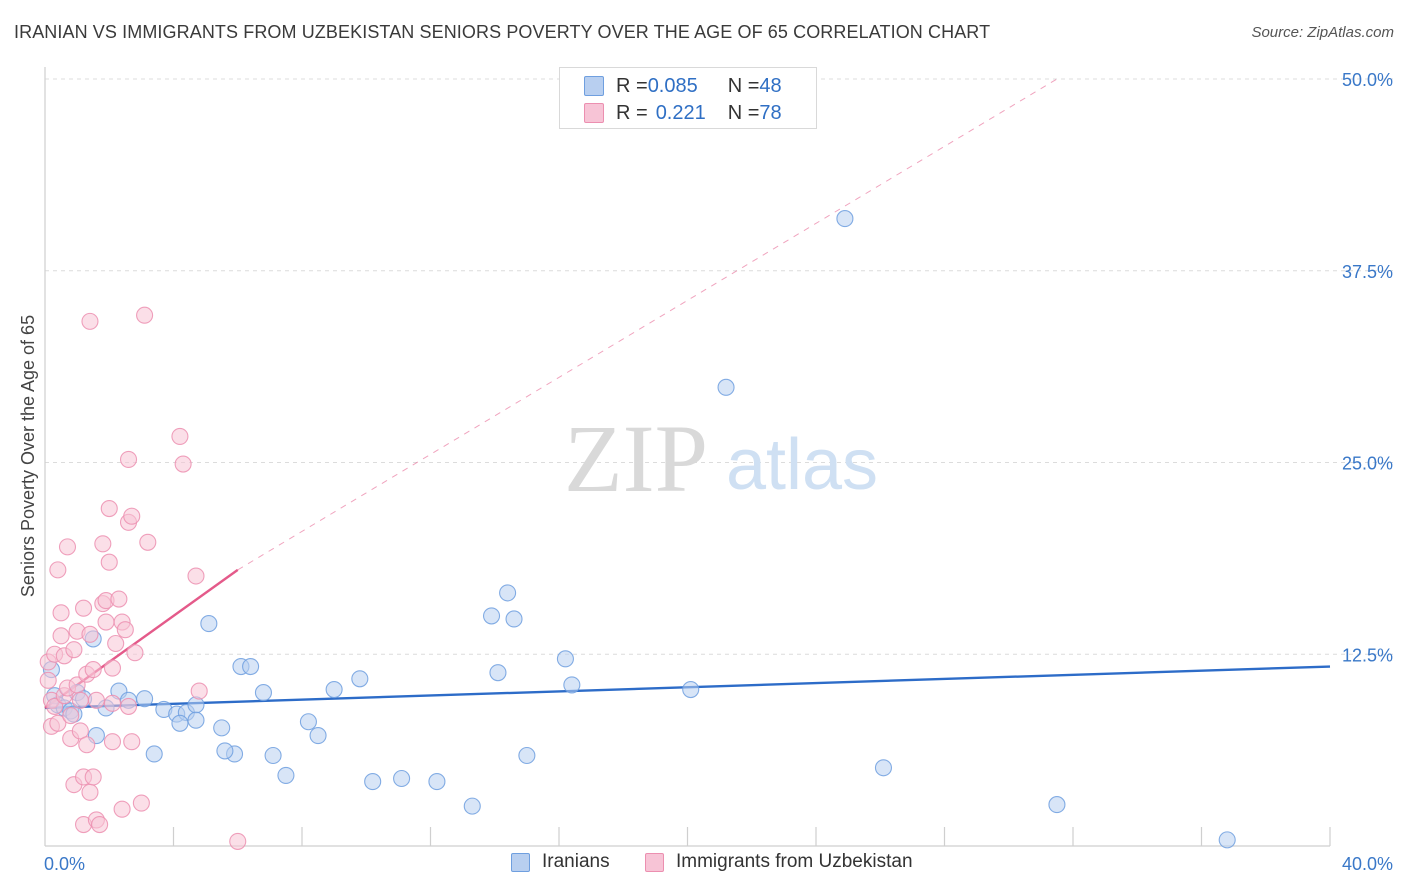 The image size is (1406, 892). What do you see at coordinates (594, 86) in the screenshot?
I see `legend-swatch-iranians` at bounding box center [594, 86].